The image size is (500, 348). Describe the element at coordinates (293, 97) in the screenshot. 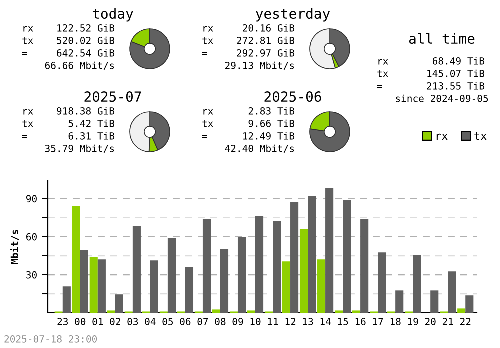

I see `chart-title: 2025-06` at that location.